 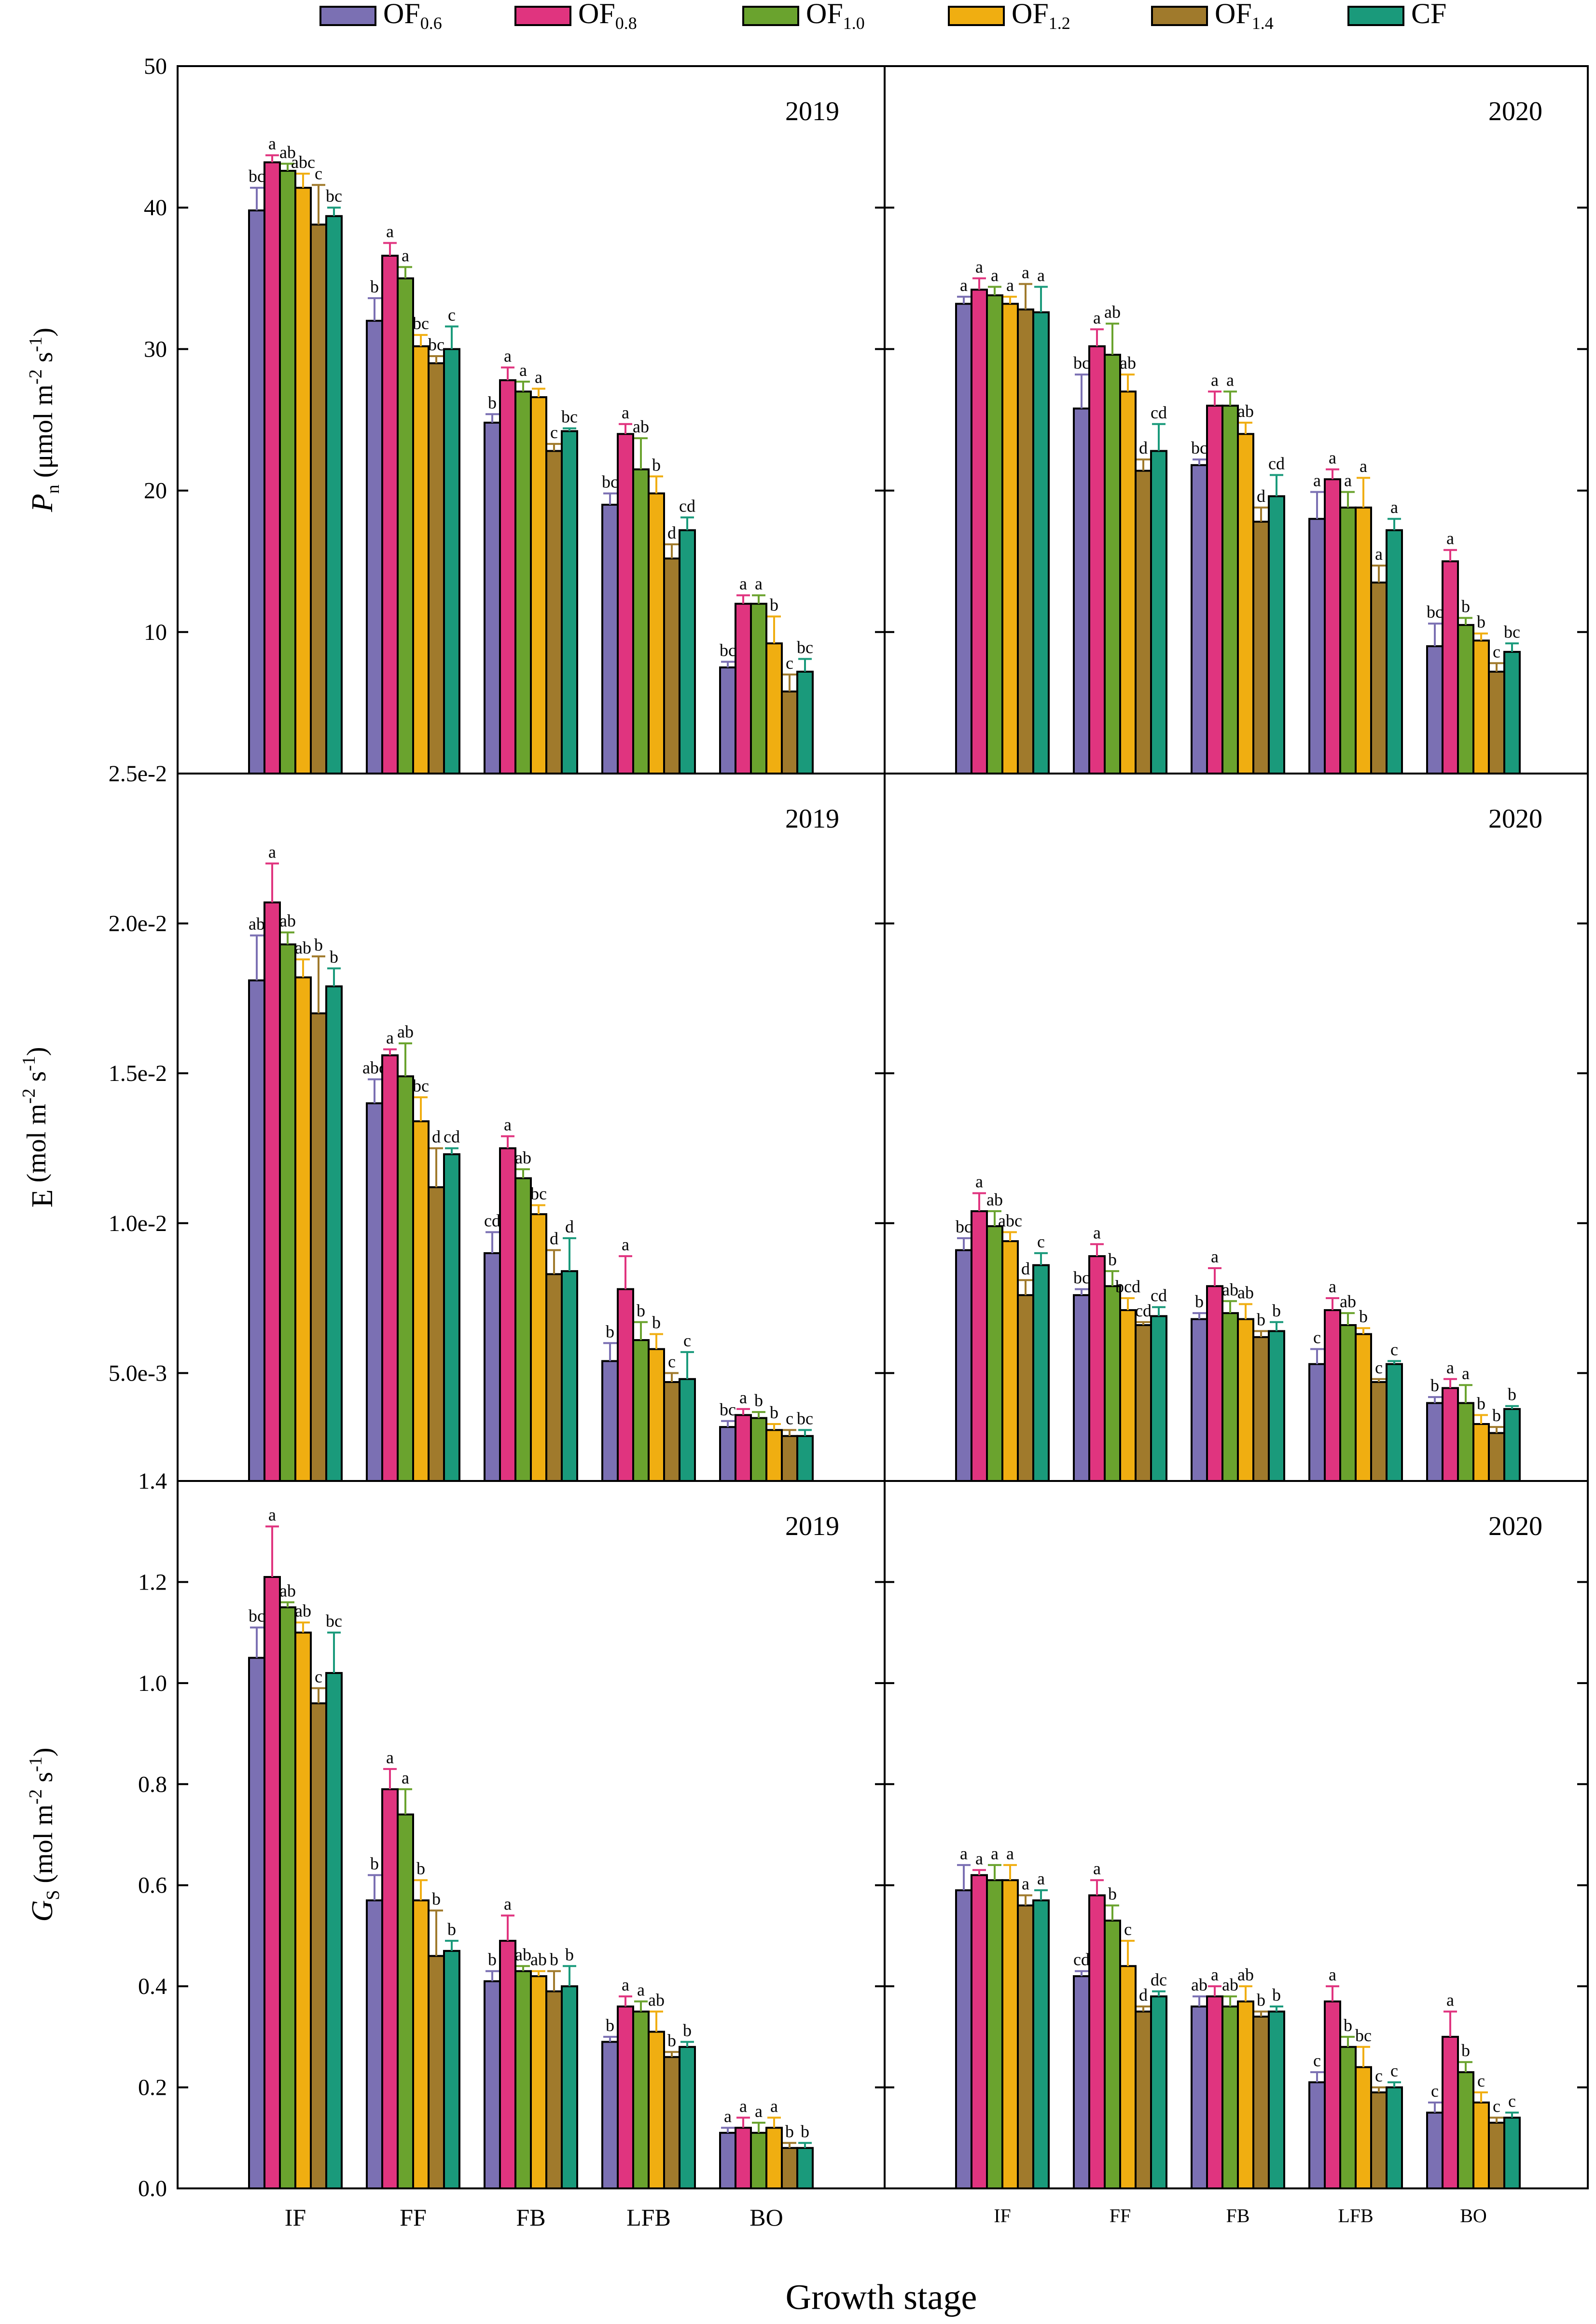 What do you see at coordinates (295, 2217) in the screenshot?
I see `x-tick-label-left: IF` at bounding box center [295, 2217].